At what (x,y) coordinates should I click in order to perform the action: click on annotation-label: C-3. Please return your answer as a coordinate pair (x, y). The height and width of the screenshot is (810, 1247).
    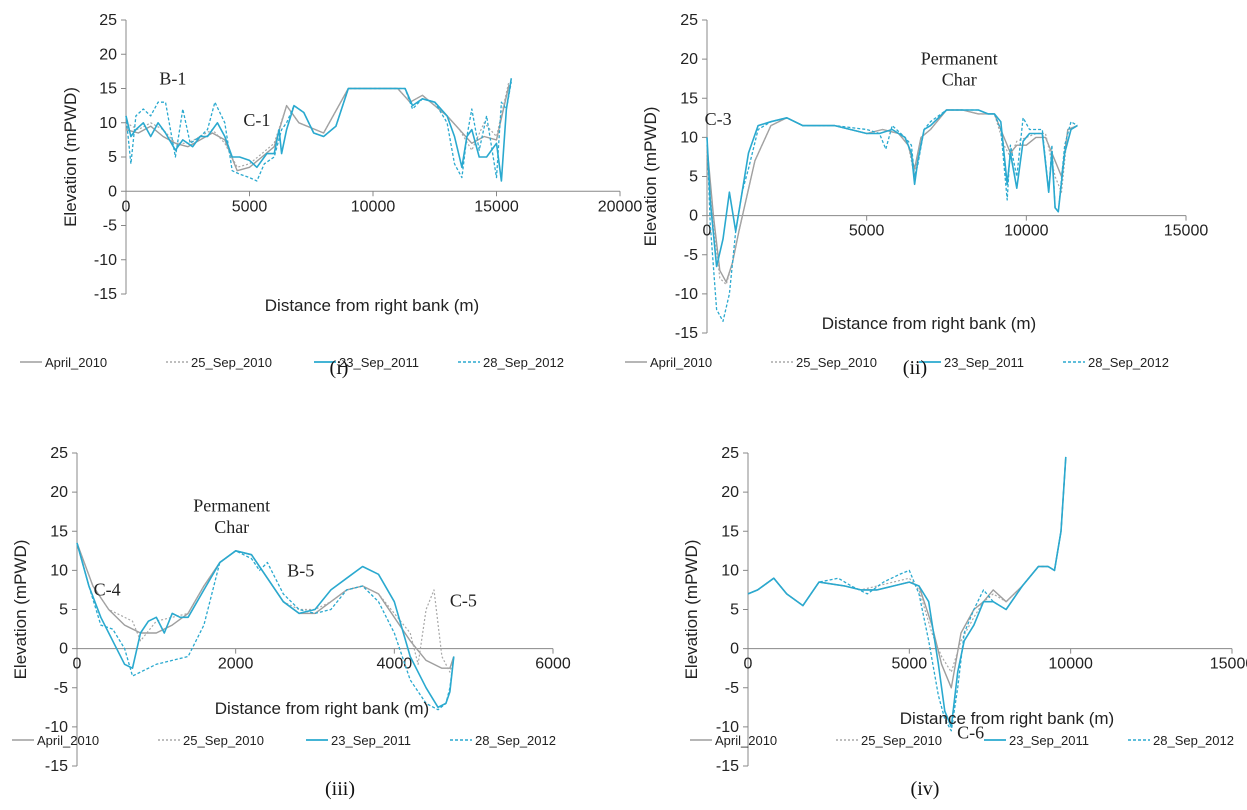
    Looking at the image, I should click on (718, 119).